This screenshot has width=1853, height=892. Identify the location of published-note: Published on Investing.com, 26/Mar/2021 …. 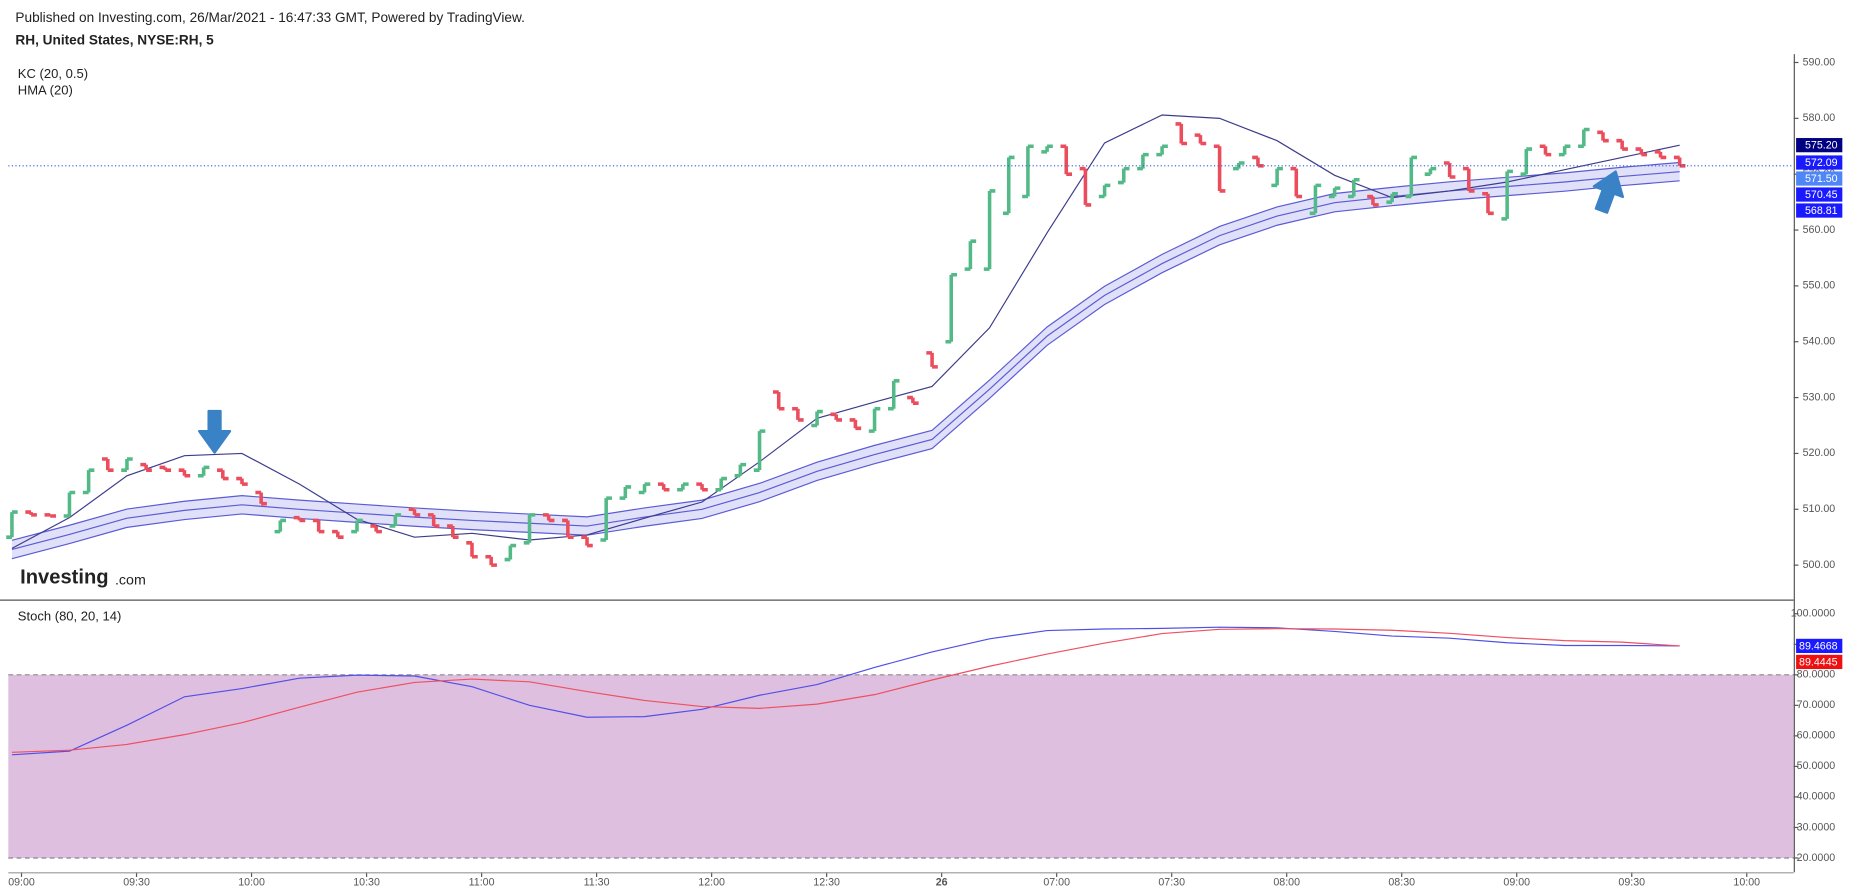
(269, 17).